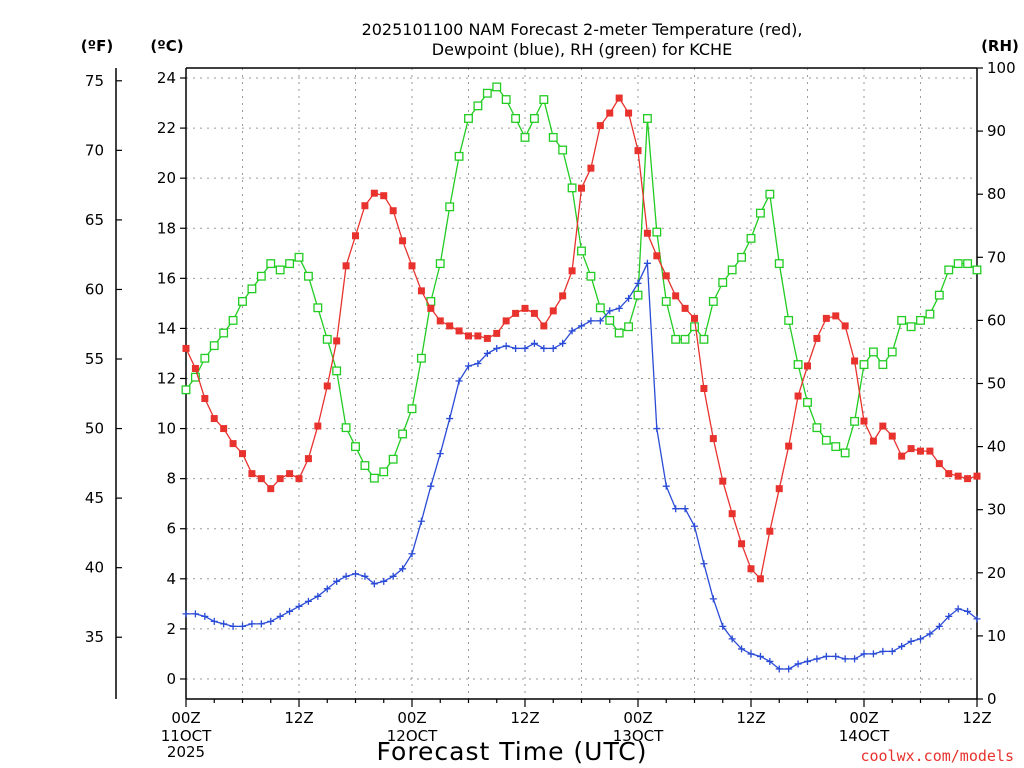  I want to click on celsius-tick-label: 16, so click(166, 278).